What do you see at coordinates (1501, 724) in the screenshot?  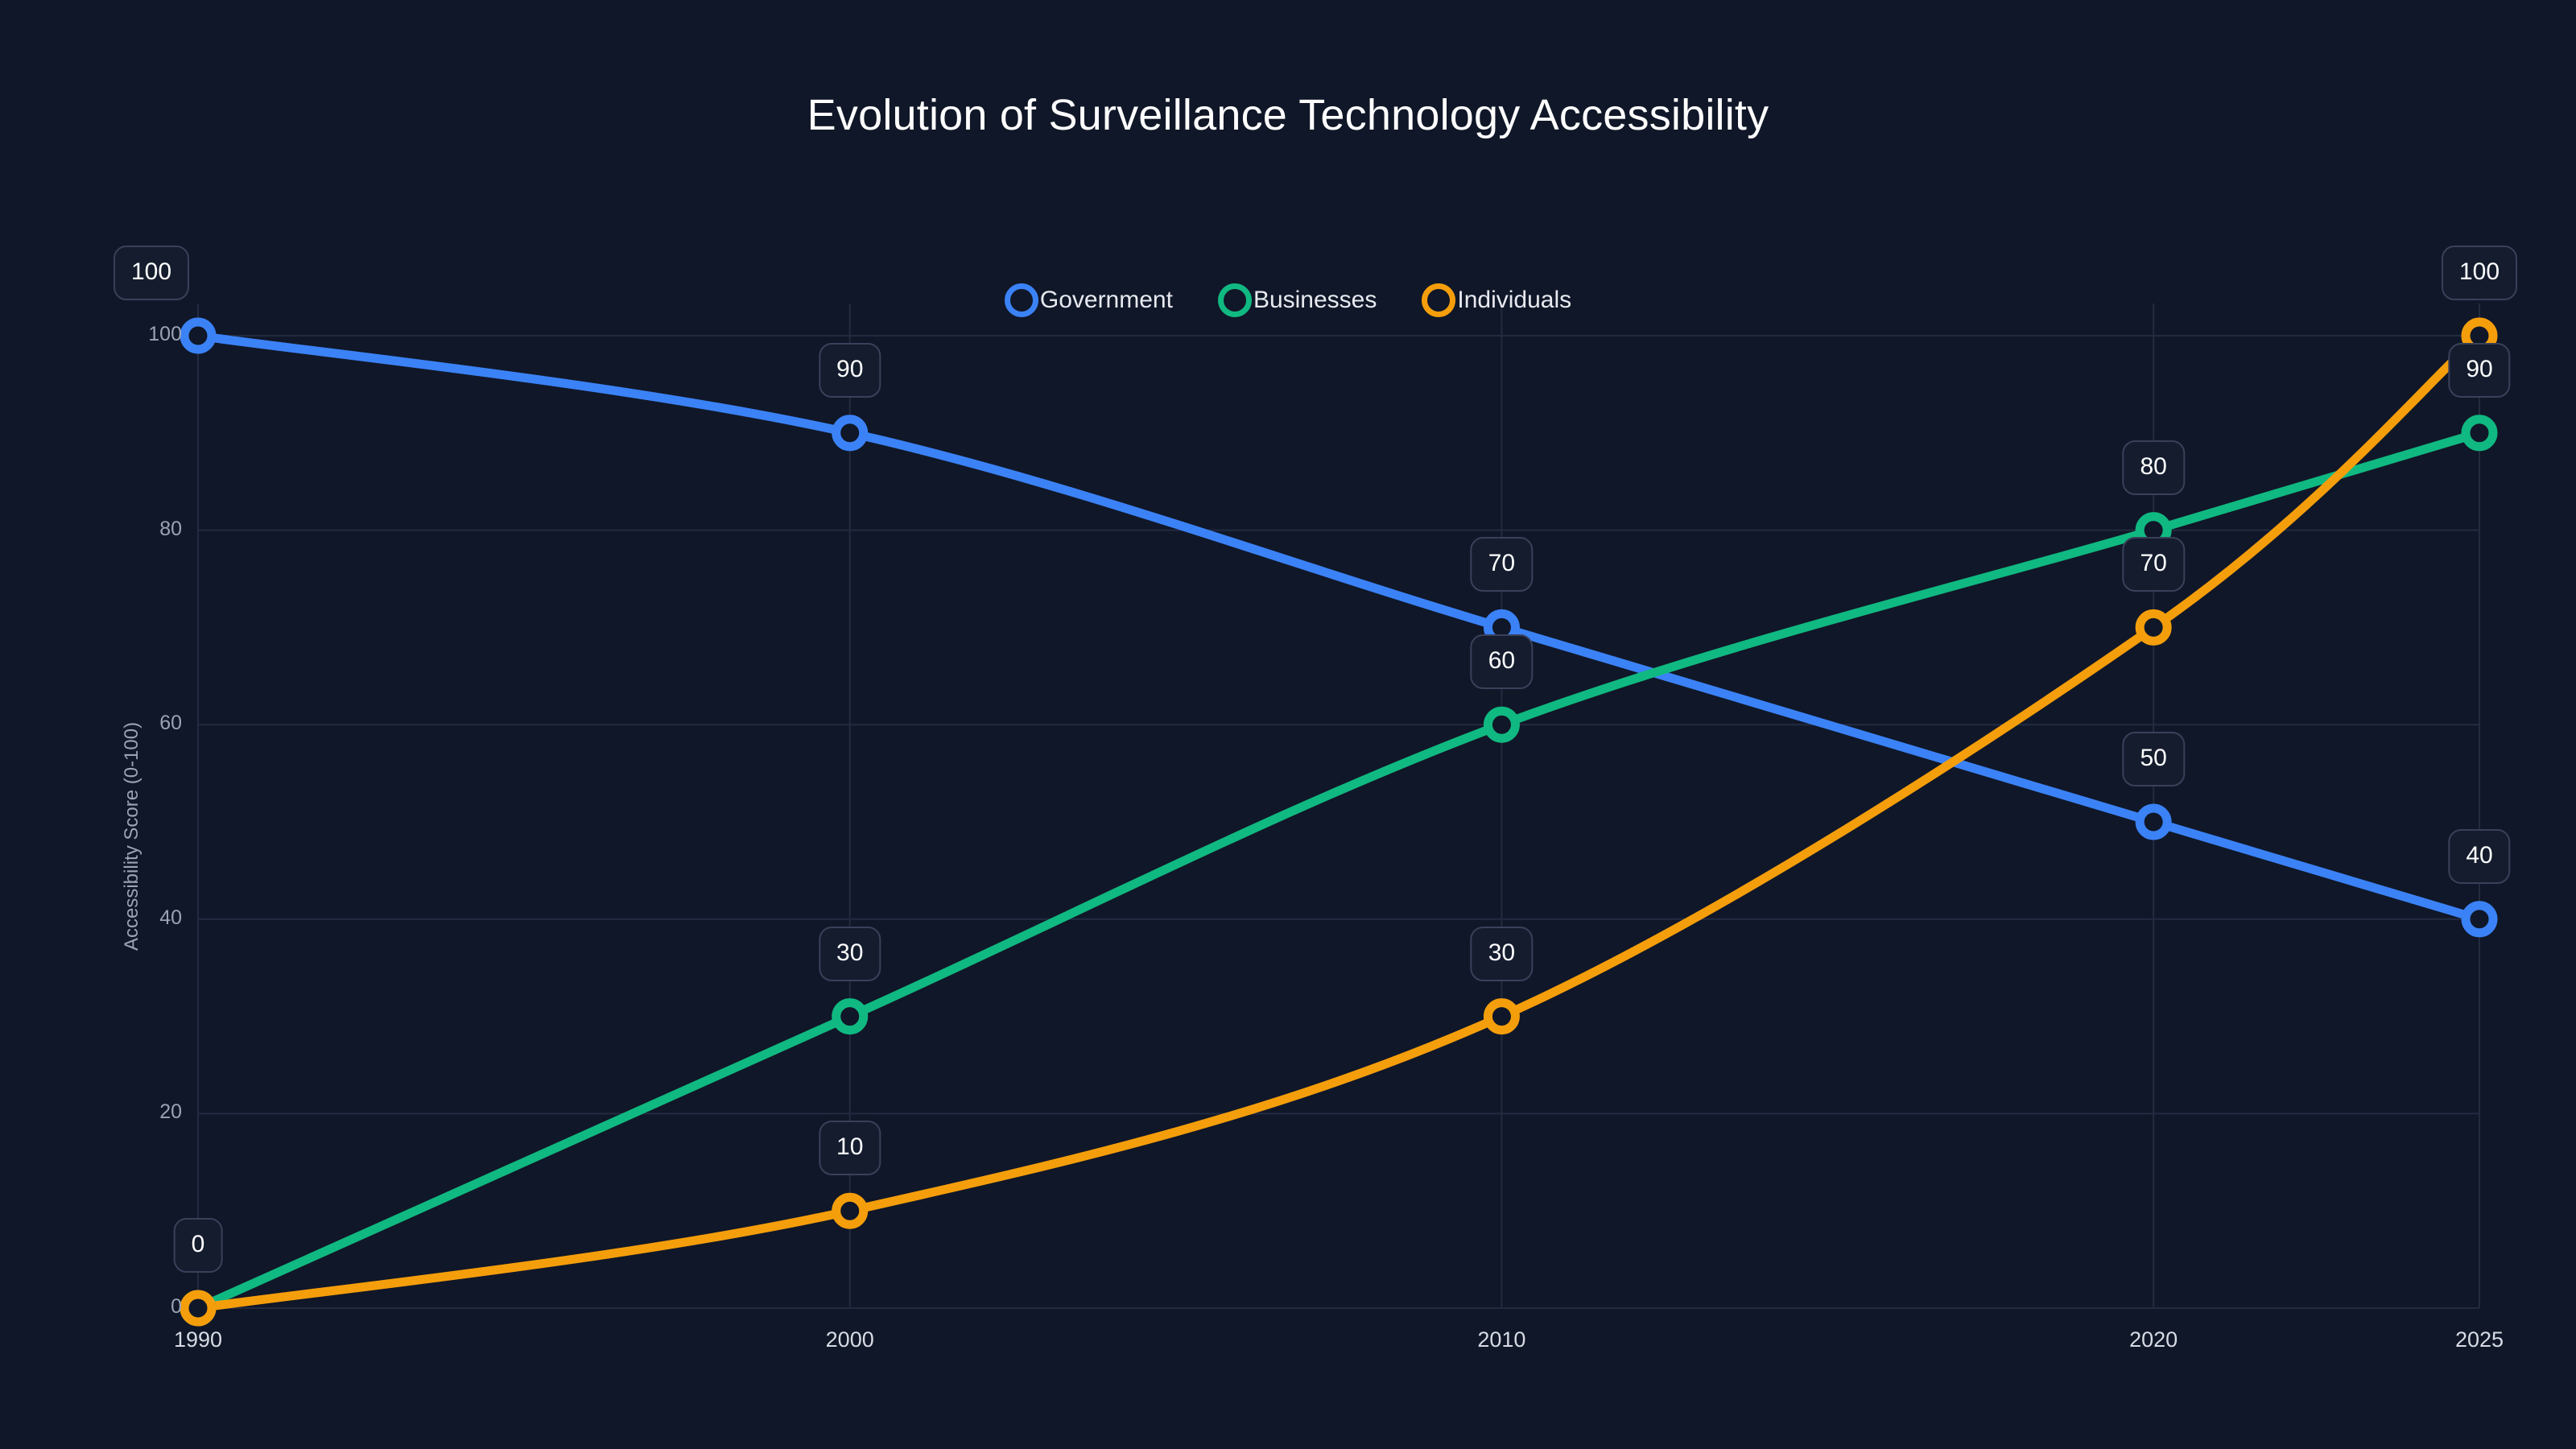 I see `data-point-marker-businesses-2010` at bounding box center [1501, 724].